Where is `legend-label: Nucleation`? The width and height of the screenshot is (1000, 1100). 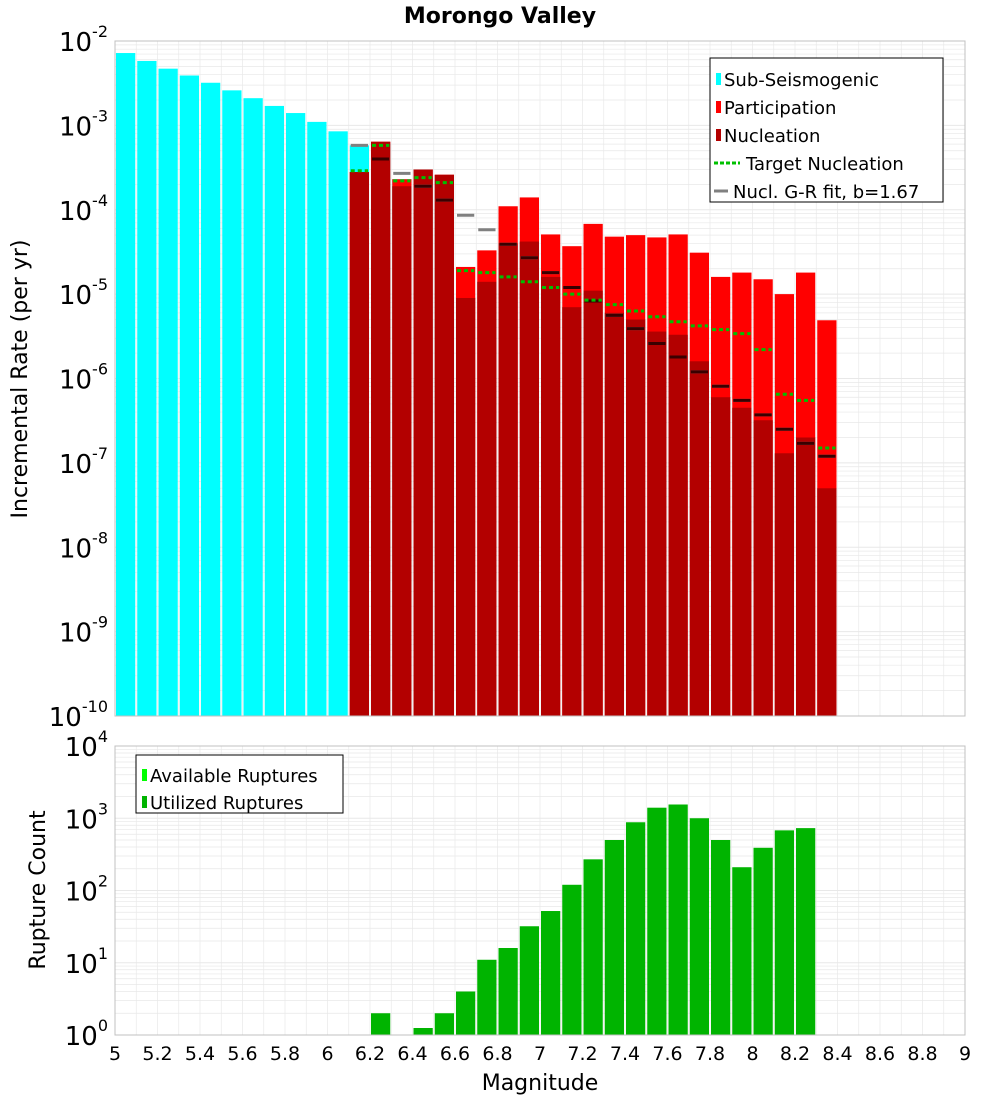 legend-label: Nucleation is located at coordinates (772, 136).